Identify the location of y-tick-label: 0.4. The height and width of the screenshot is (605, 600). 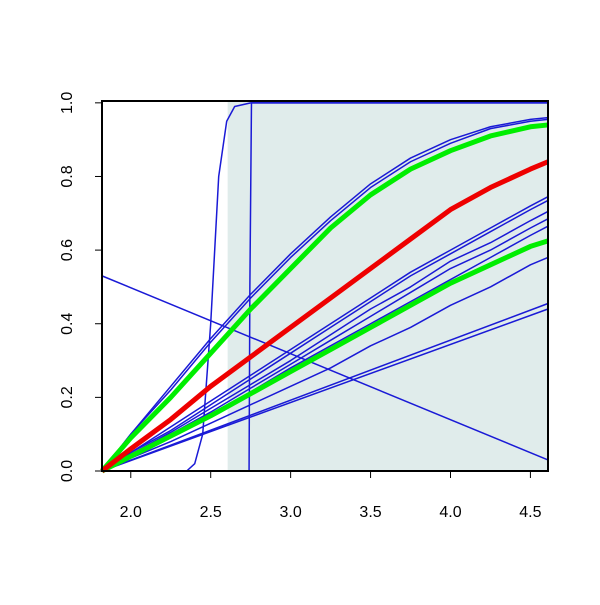
(67, 324).